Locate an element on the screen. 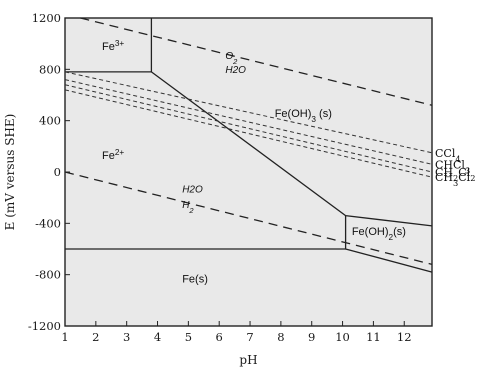  x-tick-label-7: 8 is located at coordinates (280, 337).